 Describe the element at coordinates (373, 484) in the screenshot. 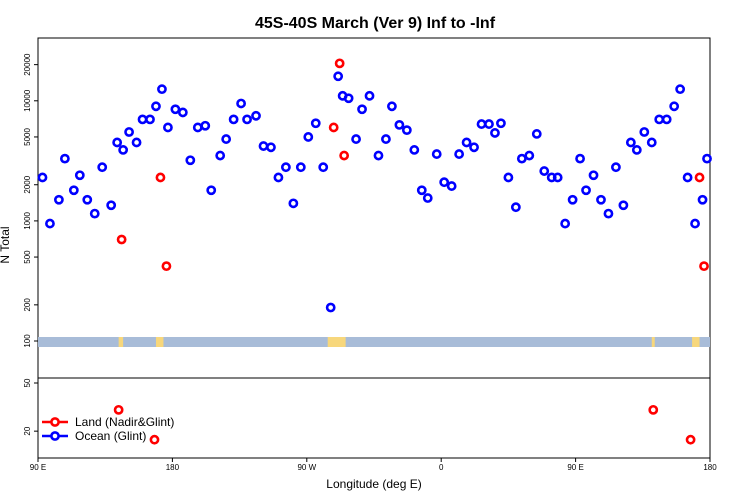

I see `x-axis-label: Longitude (deg E)` at that location.